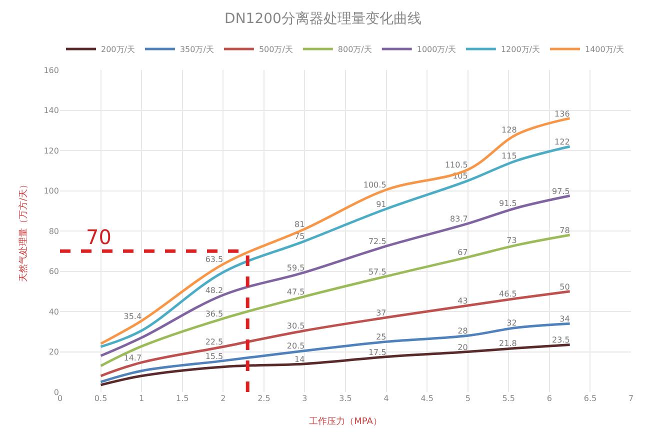 The image size is (646, 437). What do you see at coordinates (141, 398) in the screenshot?
I see `x-tick-label: 1` at bounding box center [141, 398].